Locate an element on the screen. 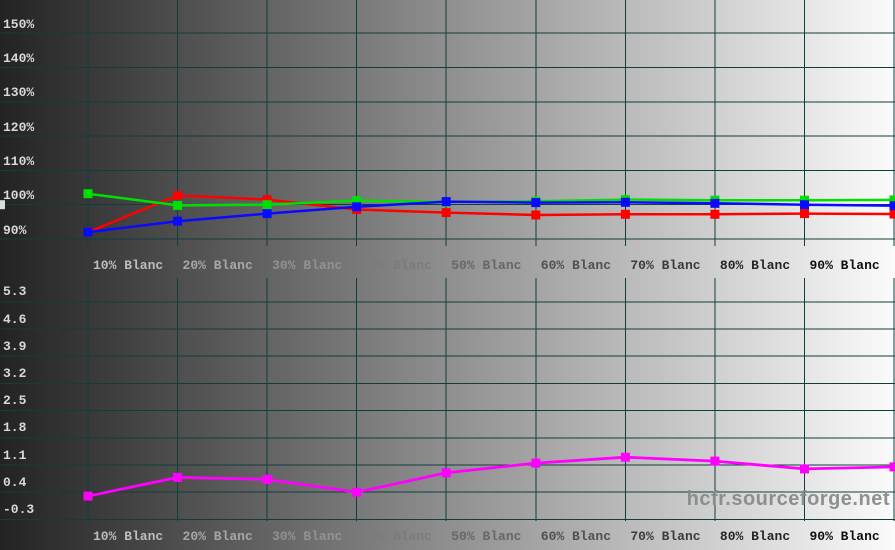 The image size is (895, 550). series-line-magenta is located at coordinates (491, 476).